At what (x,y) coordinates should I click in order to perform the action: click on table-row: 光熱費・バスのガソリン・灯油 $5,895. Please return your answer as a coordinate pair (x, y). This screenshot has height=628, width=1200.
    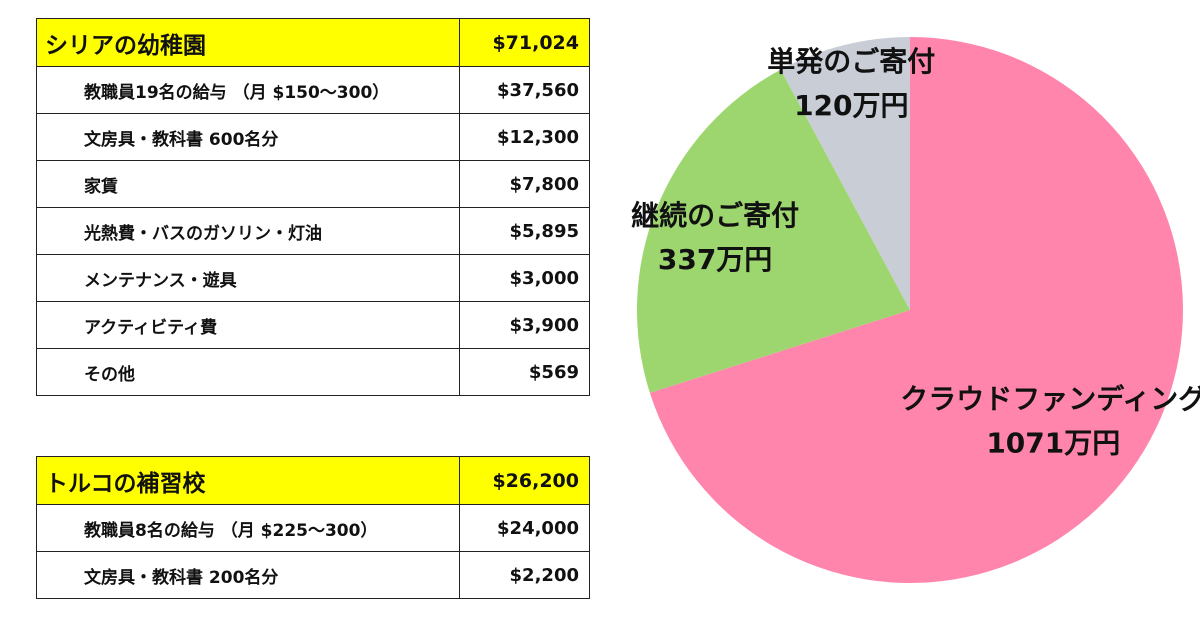
    Looking at the image, I should click on (313, 231).